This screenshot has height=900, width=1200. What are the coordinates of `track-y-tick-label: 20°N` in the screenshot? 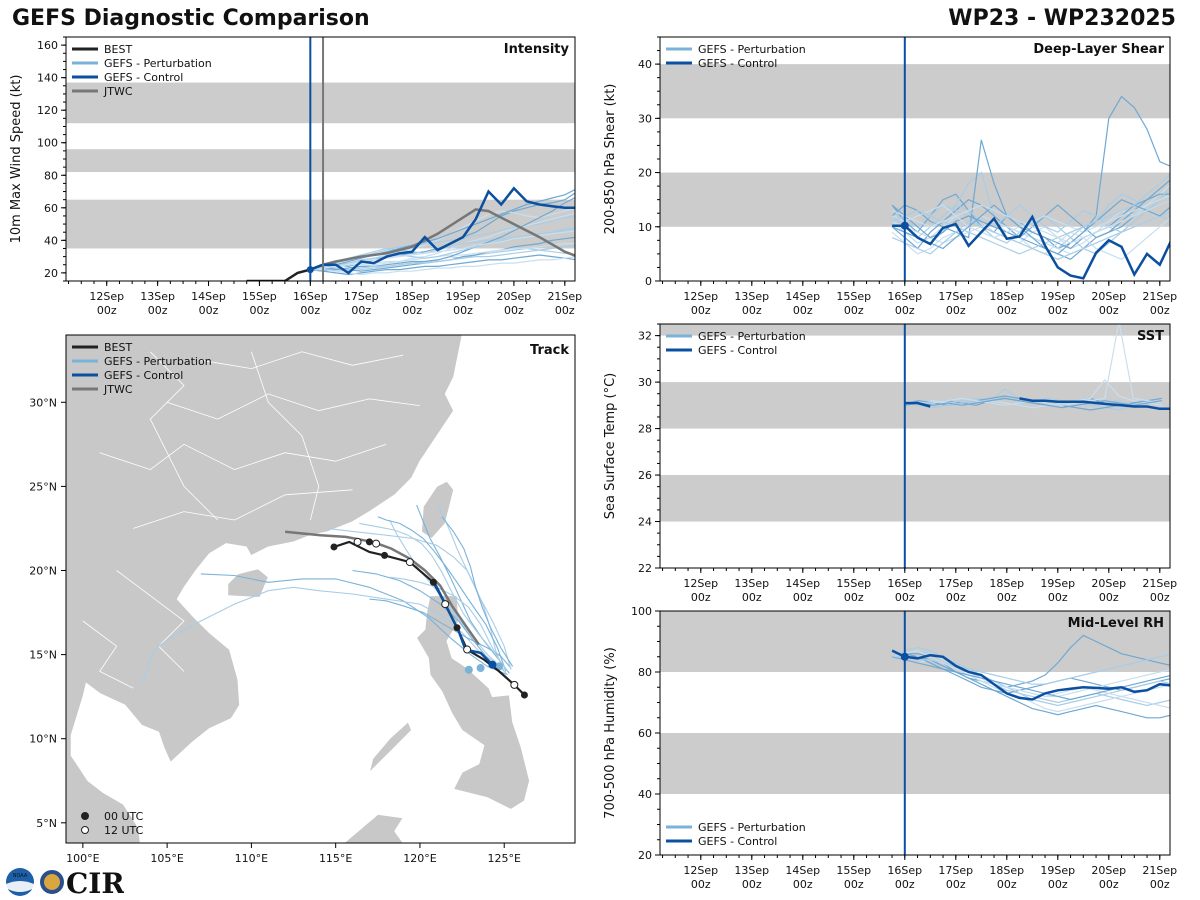 It's located at (43, 570).